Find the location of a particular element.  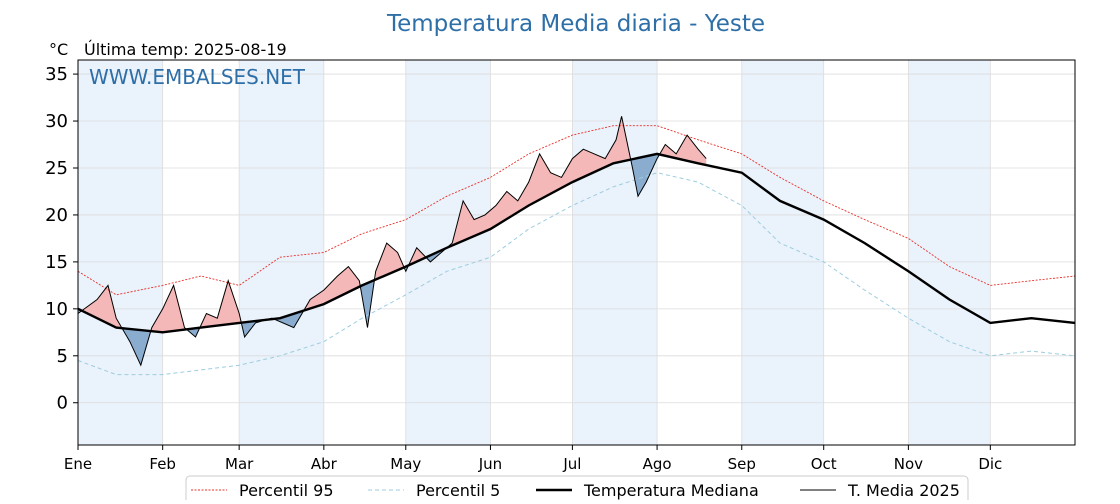

legend-box is located at coordinates (577, 489).